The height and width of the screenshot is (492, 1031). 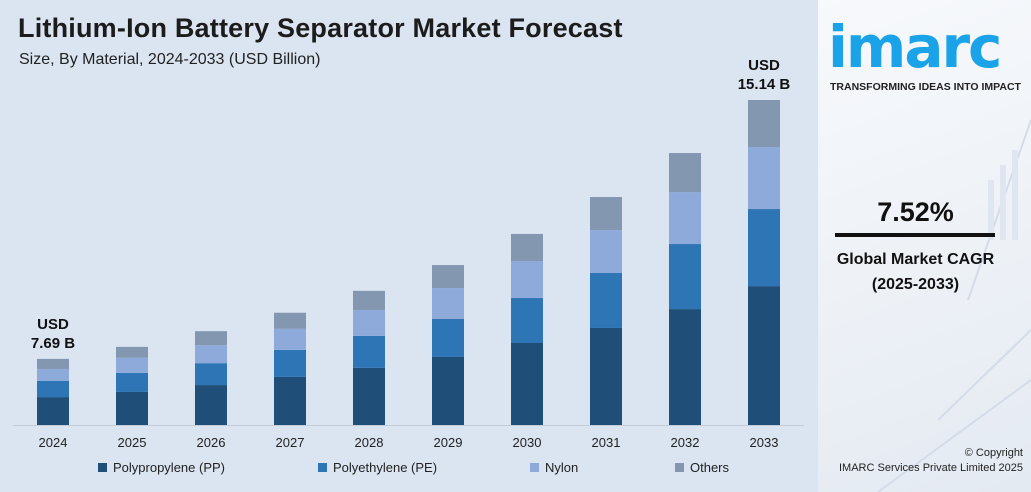 What do you see at coordinates (764, 355) in the screenshot?
I see `bar-segment-polypropylene-pp--2033` at bounding box center [764, 355].